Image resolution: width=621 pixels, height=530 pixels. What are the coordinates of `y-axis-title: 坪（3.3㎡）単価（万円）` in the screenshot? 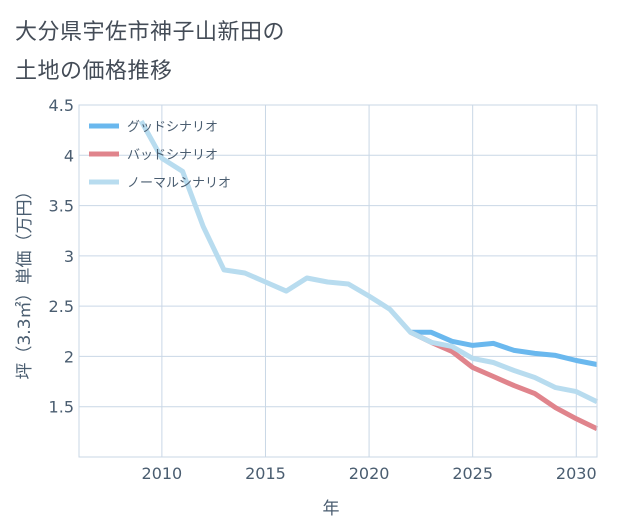 It's located at (25, 280).